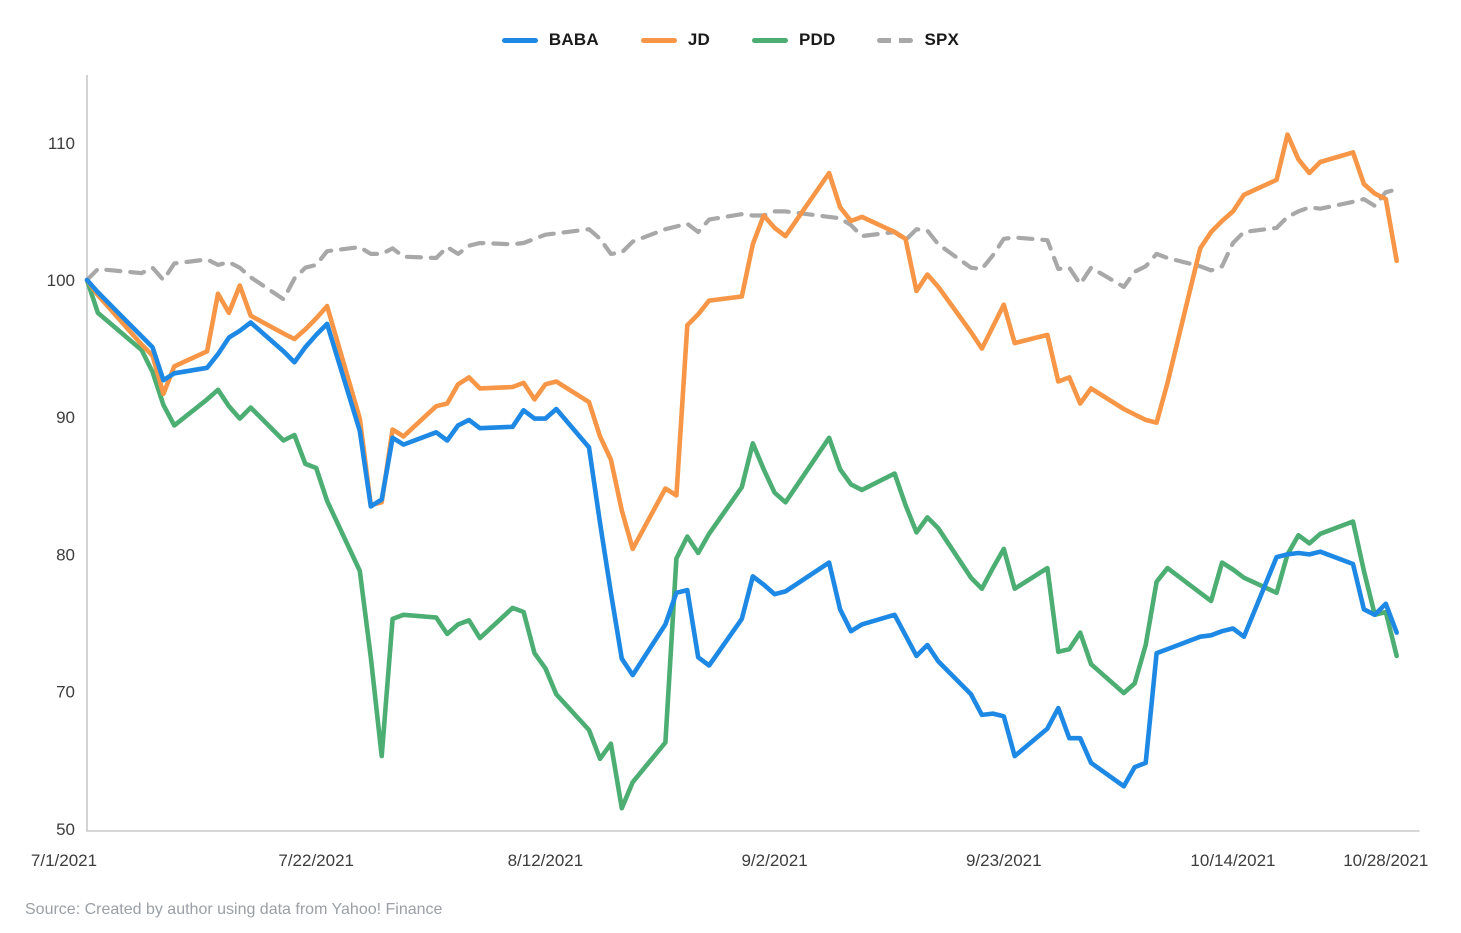 This screenshot has height=933, width=1461. What do you see at coordinates (65, 554) in the screenshot?
I see `y-axis-label: 80` at bounding box center [65, 554].